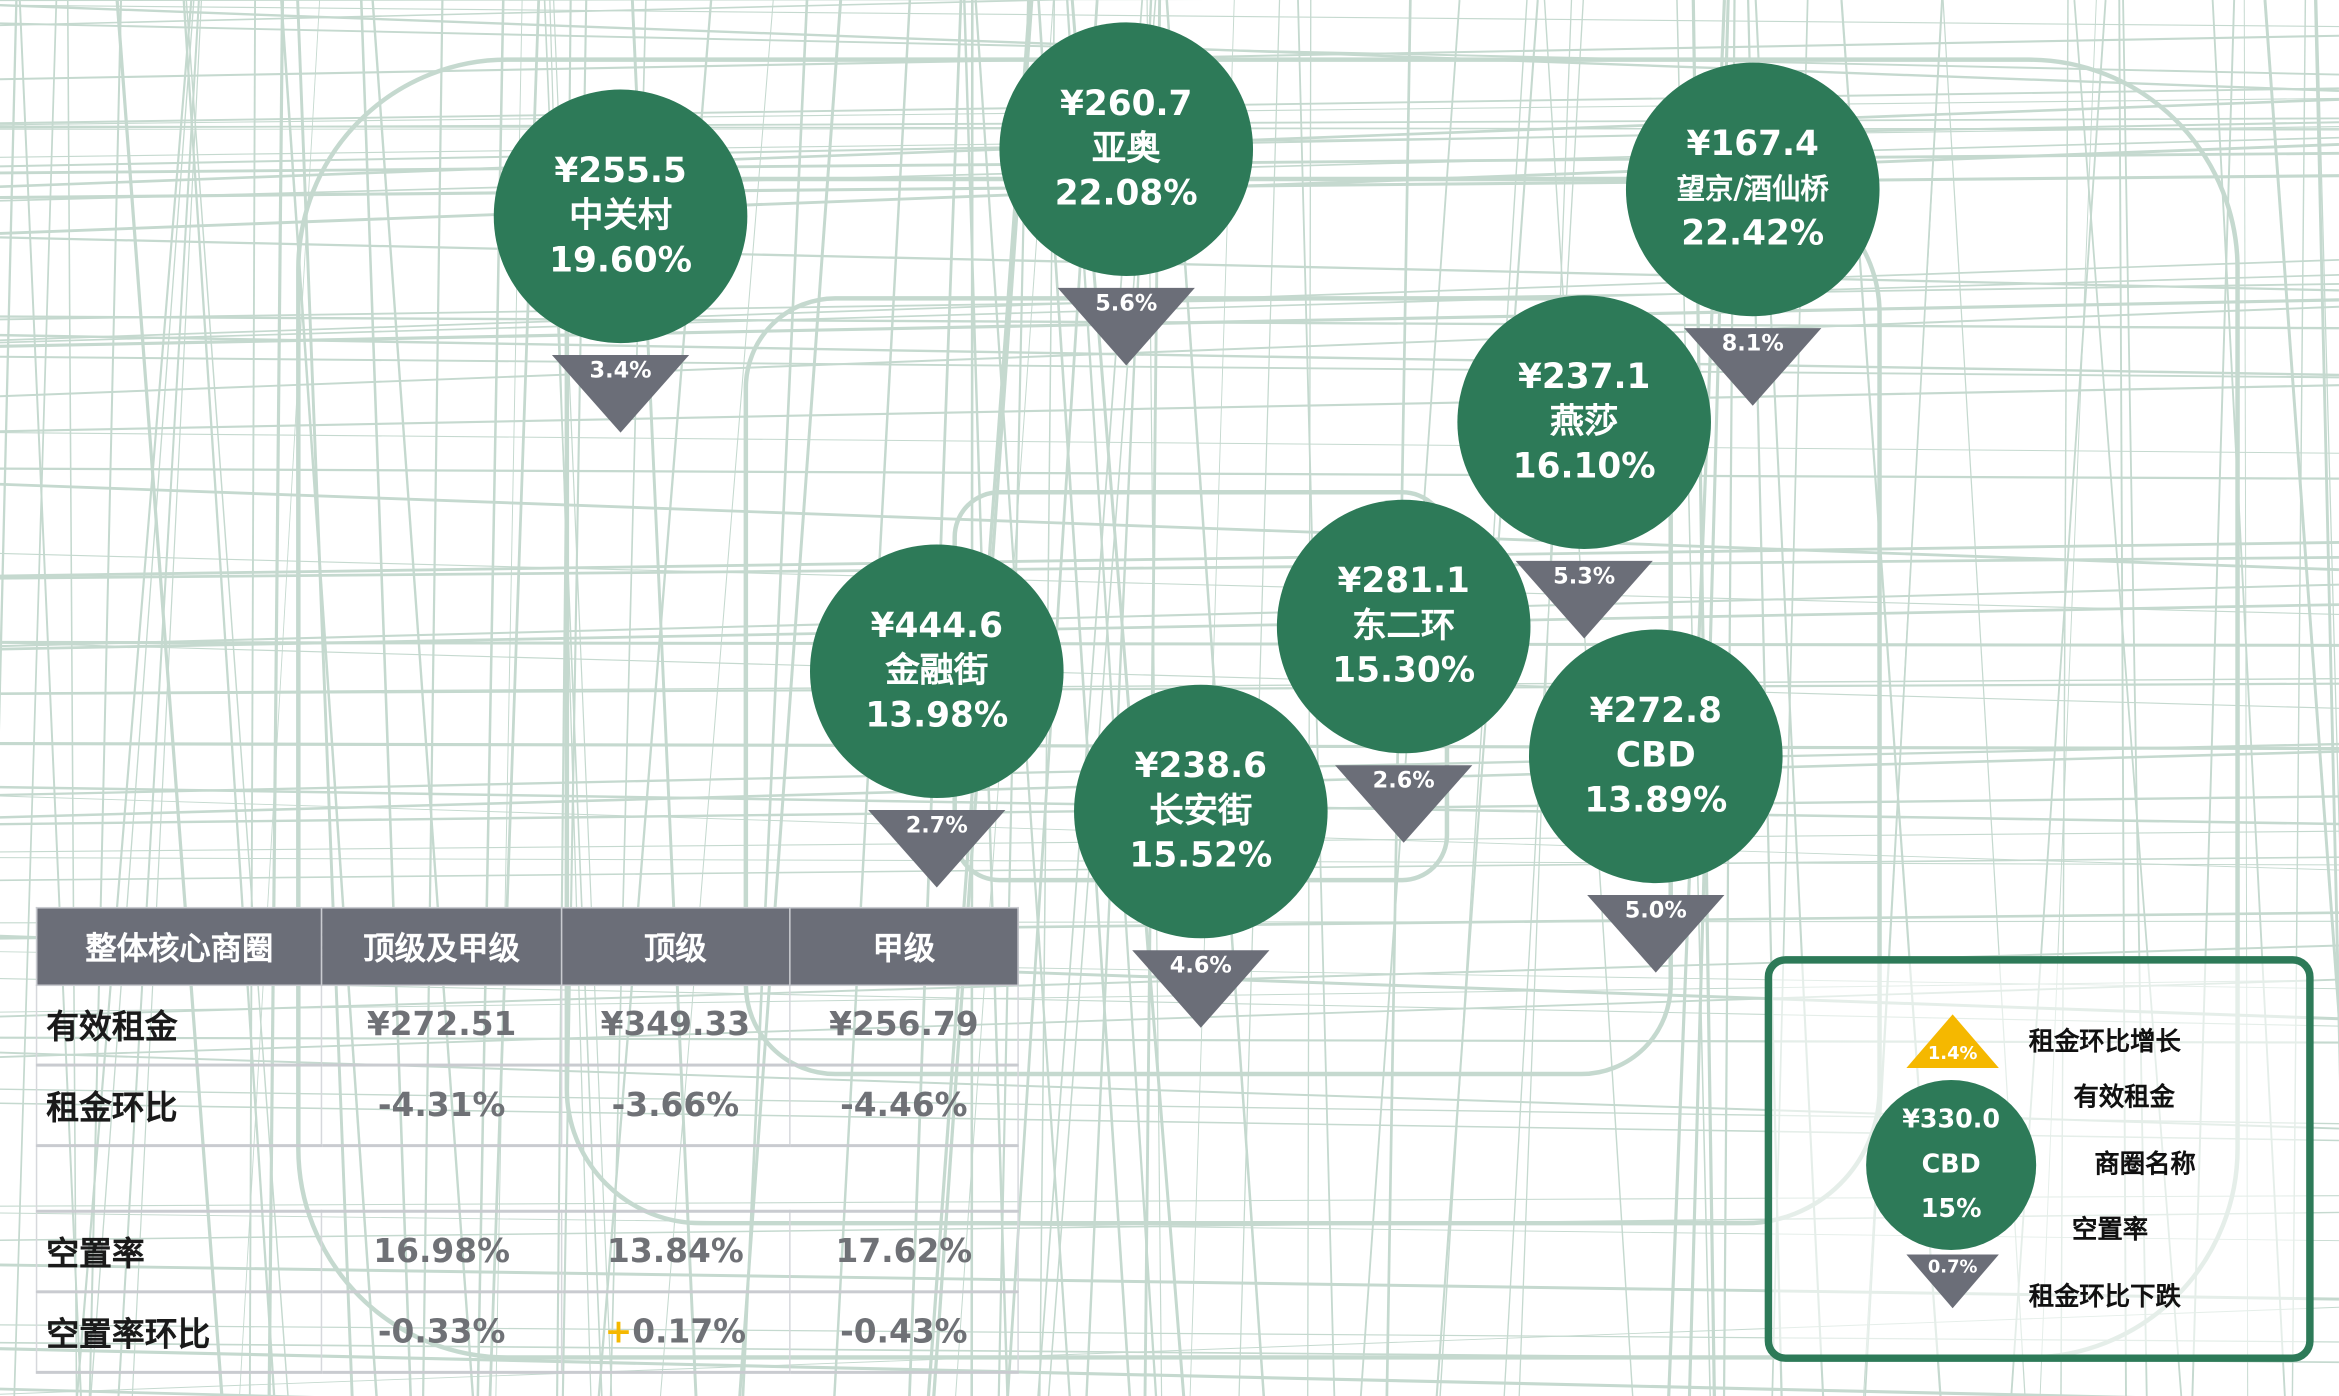 This screenshot has width=2339, height=1396. Describe the element at coordinates (1404, 671) in the screenshot. I see `district-vacancy: 15.30%` at that location.